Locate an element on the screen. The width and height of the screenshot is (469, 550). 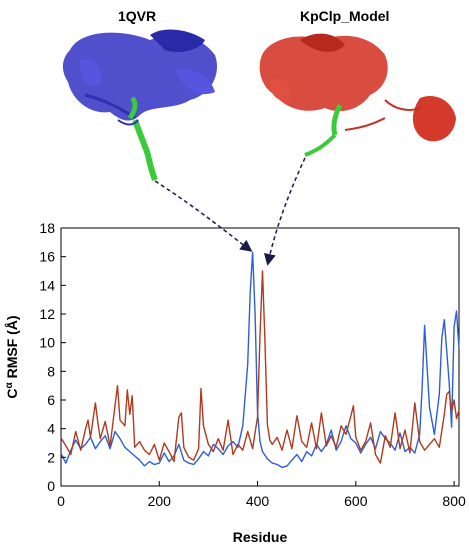
arrow-to-blue-peak is located at coordinates (203, 216).